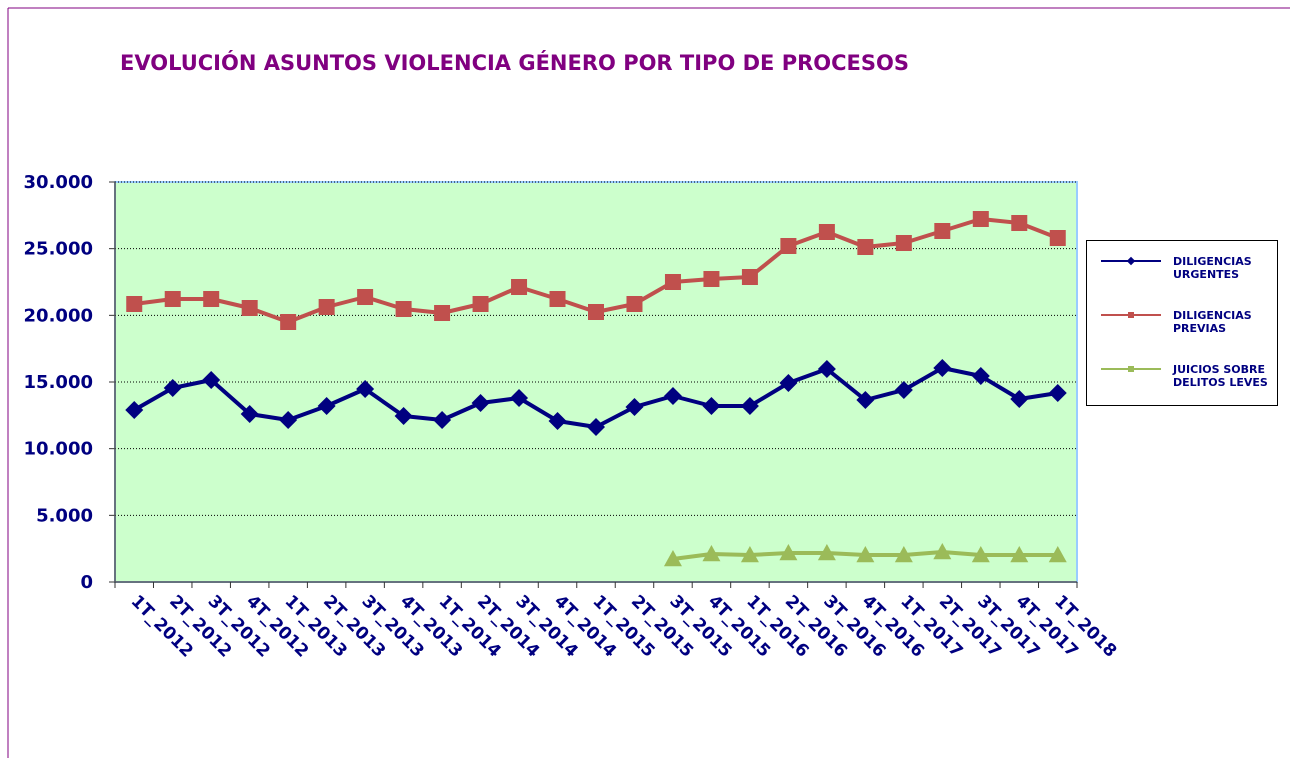 The image size is (1290, 758). Describe the element at coordinates (64, 515) in the screenshot. I see `y-tick-label: 5.000` at that location.